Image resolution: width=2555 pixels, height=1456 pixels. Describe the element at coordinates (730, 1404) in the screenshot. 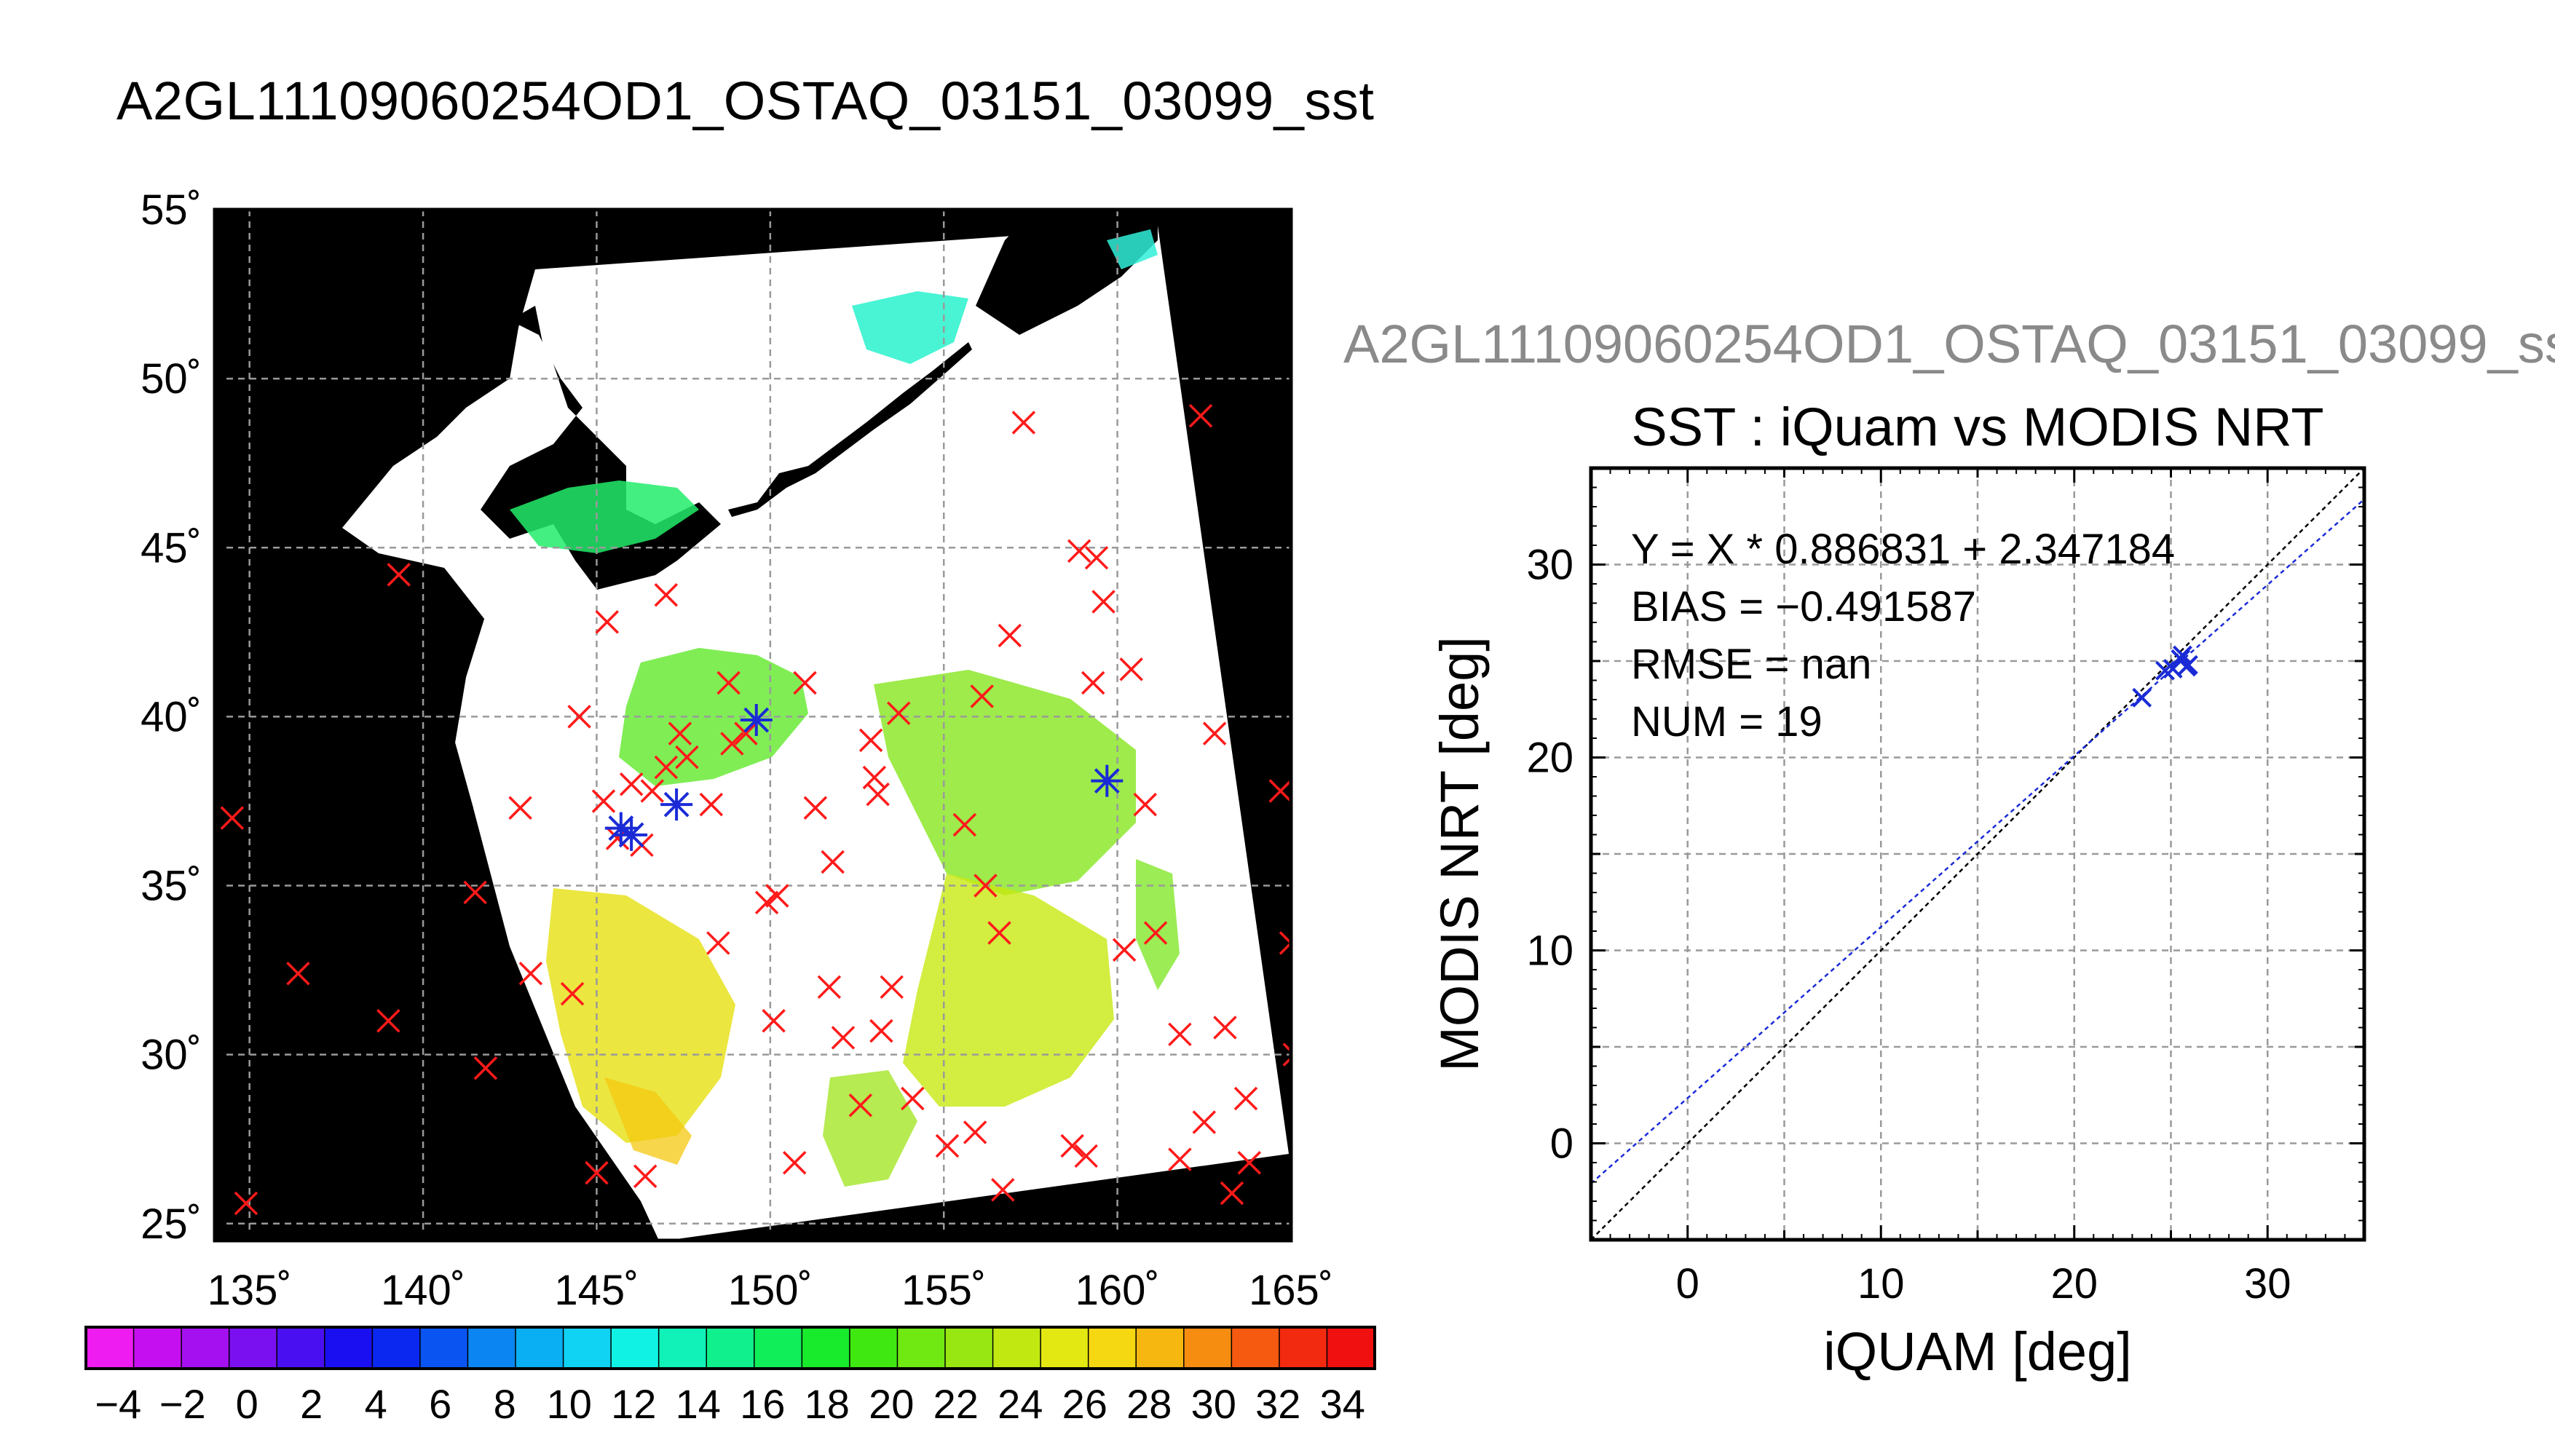

I see `colorbar-labels: −4 −2 0 2 4 6 8 10 12 14 16 18 20 22 24 26 28 30 32 34` at that location.